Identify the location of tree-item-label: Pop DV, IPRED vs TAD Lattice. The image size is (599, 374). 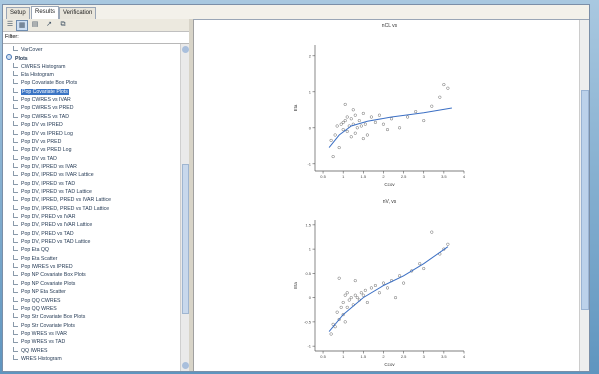
(56, 191).